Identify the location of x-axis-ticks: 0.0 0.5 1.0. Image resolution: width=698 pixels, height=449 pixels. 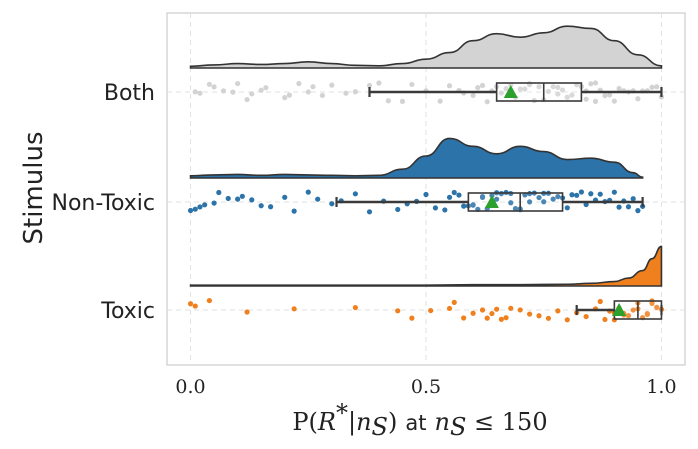
(425, 387).